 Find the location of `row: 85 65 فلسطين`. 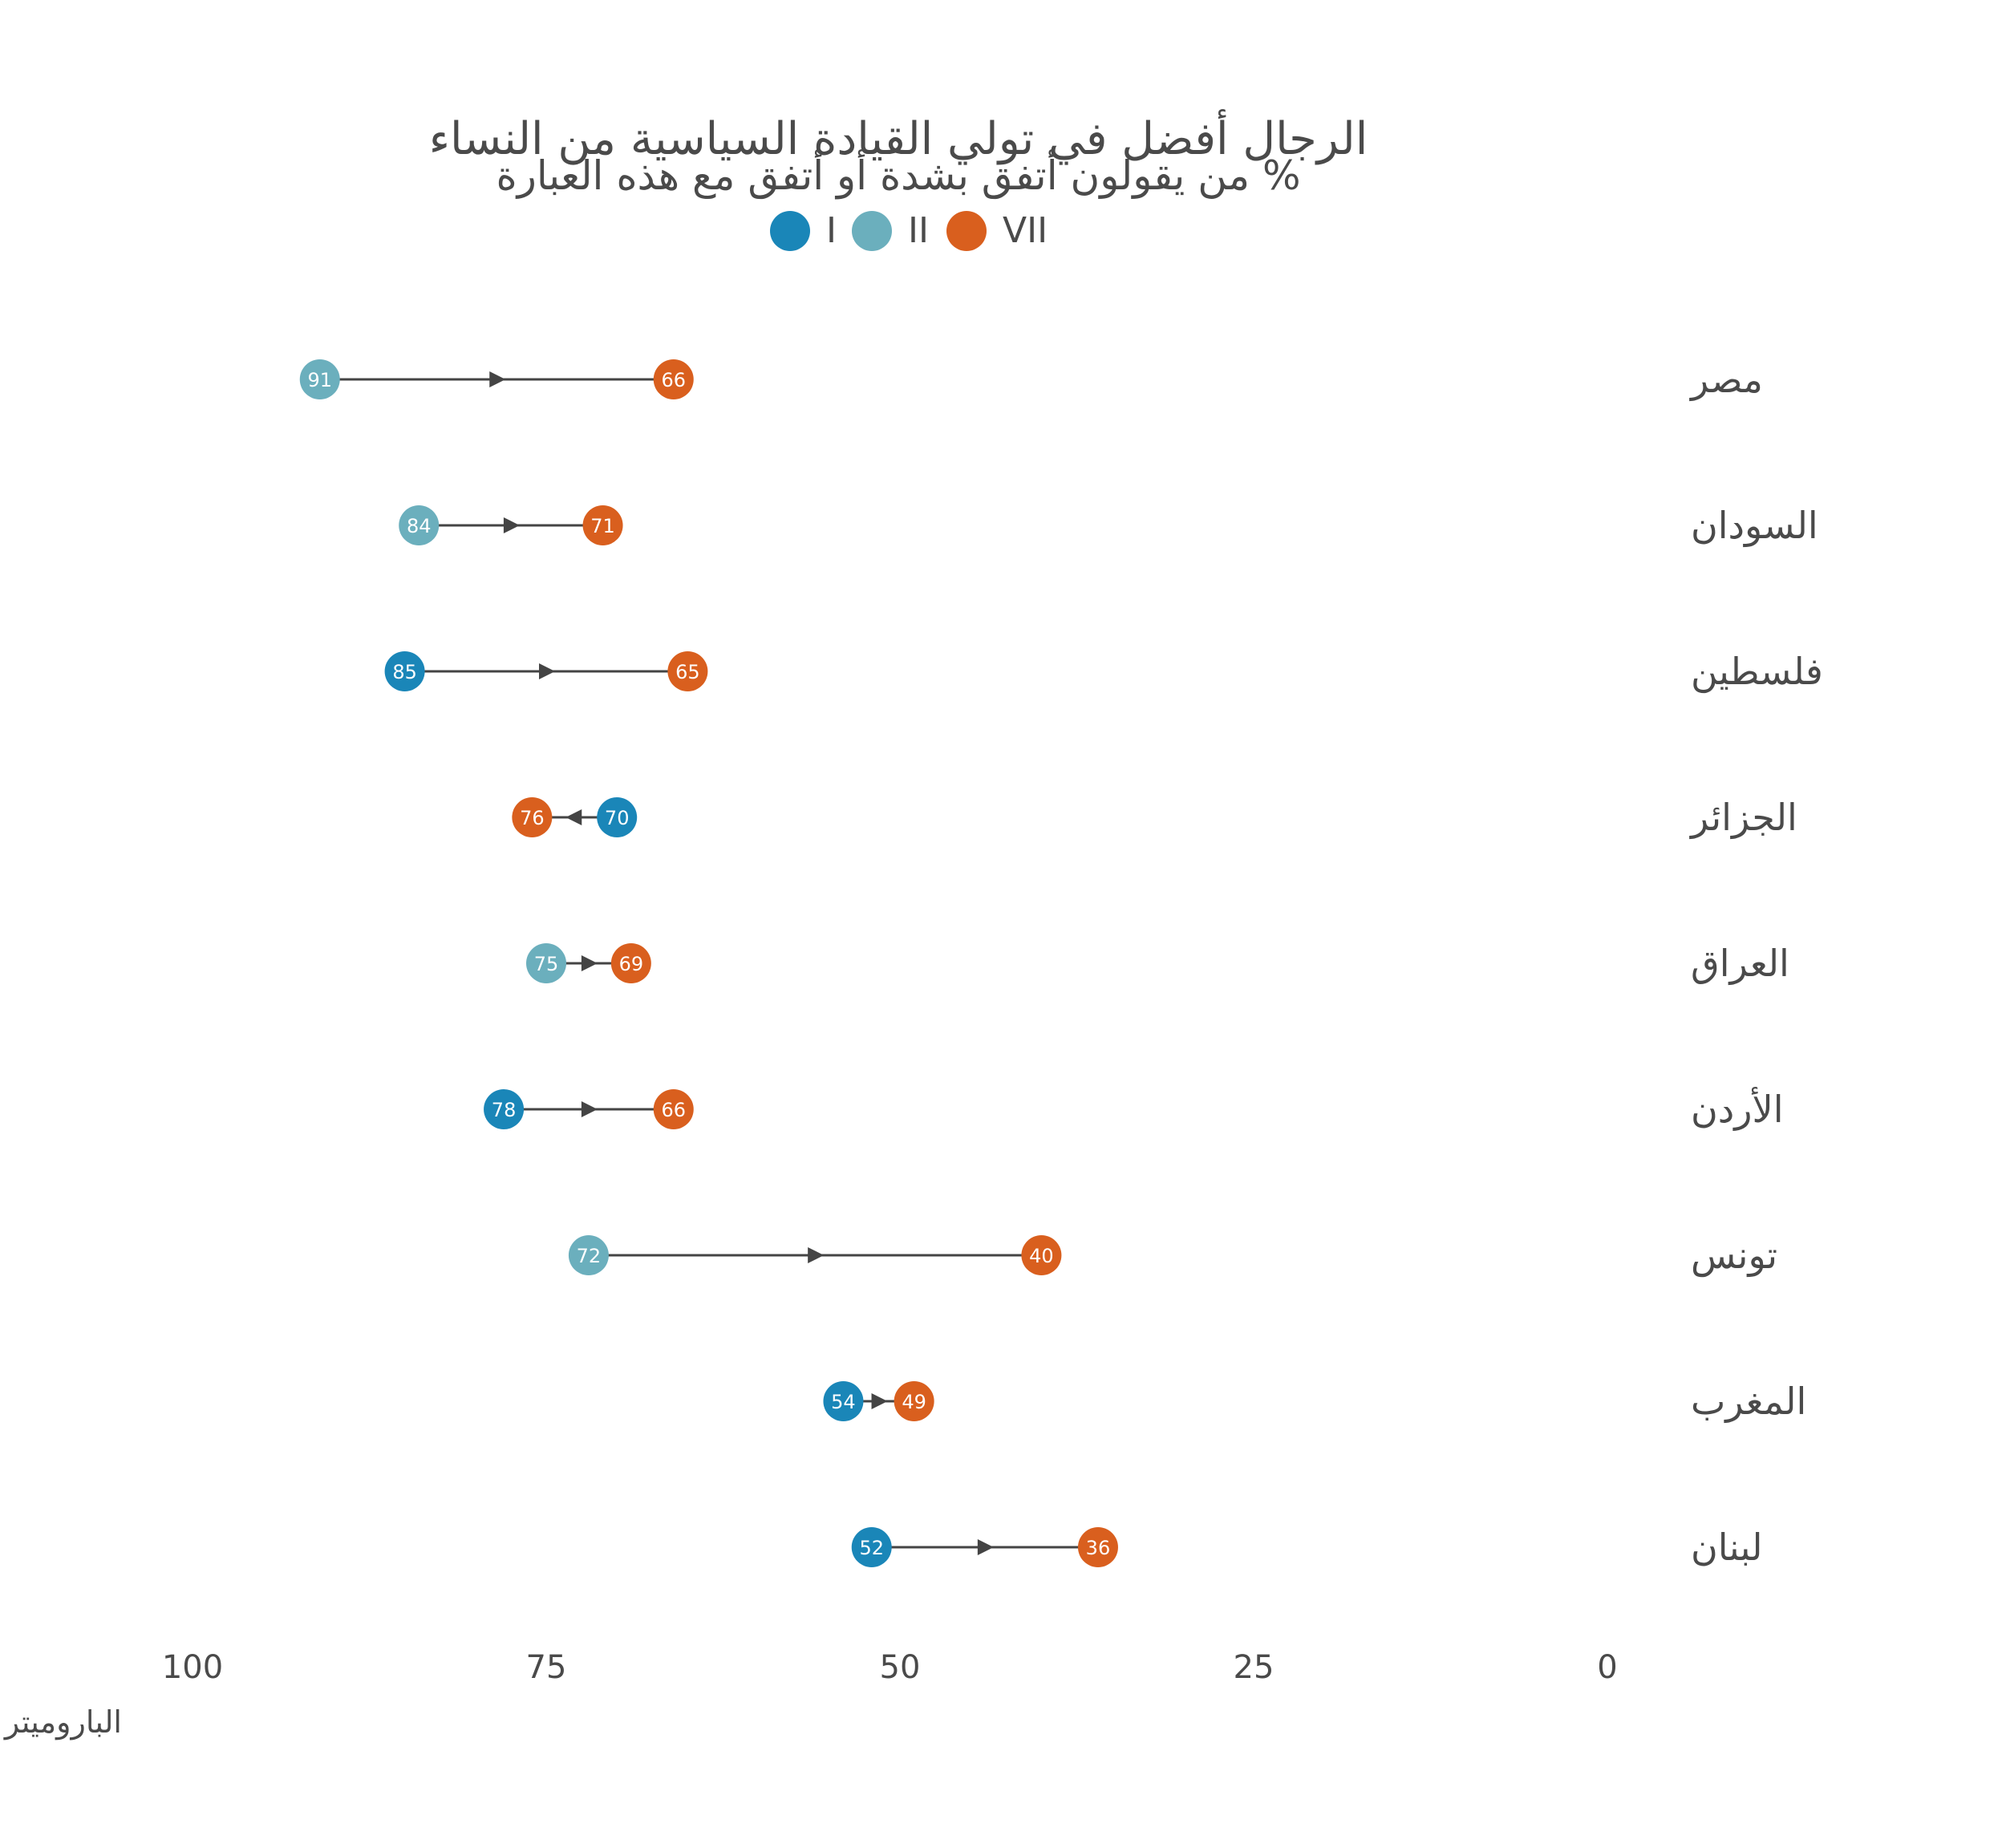

row: 85 65 فلسطين is located at coordinates (1103, 672).